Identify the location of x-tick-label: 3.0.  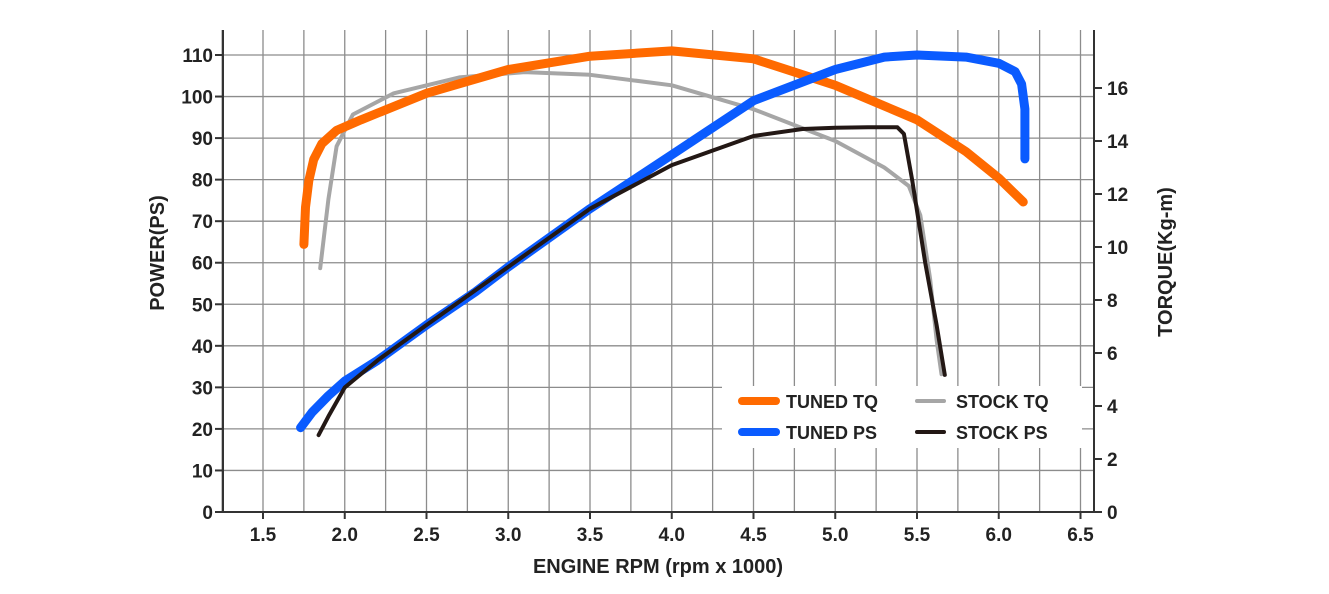
(508, 535).